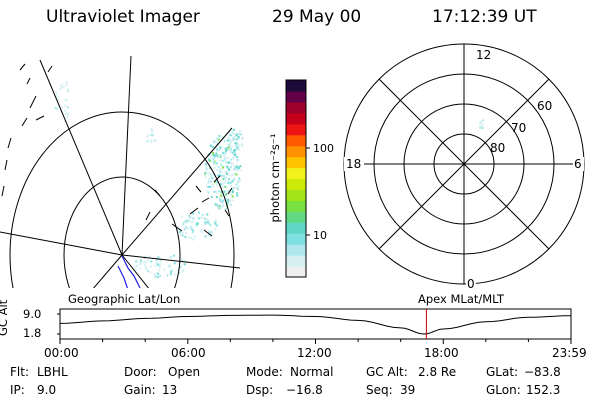 This screenshot has height=400, width=600. What do you see at coordinates (464, 164) in the screenshot?
I see `mlt-diagonal` at bounding box center [464, 164].